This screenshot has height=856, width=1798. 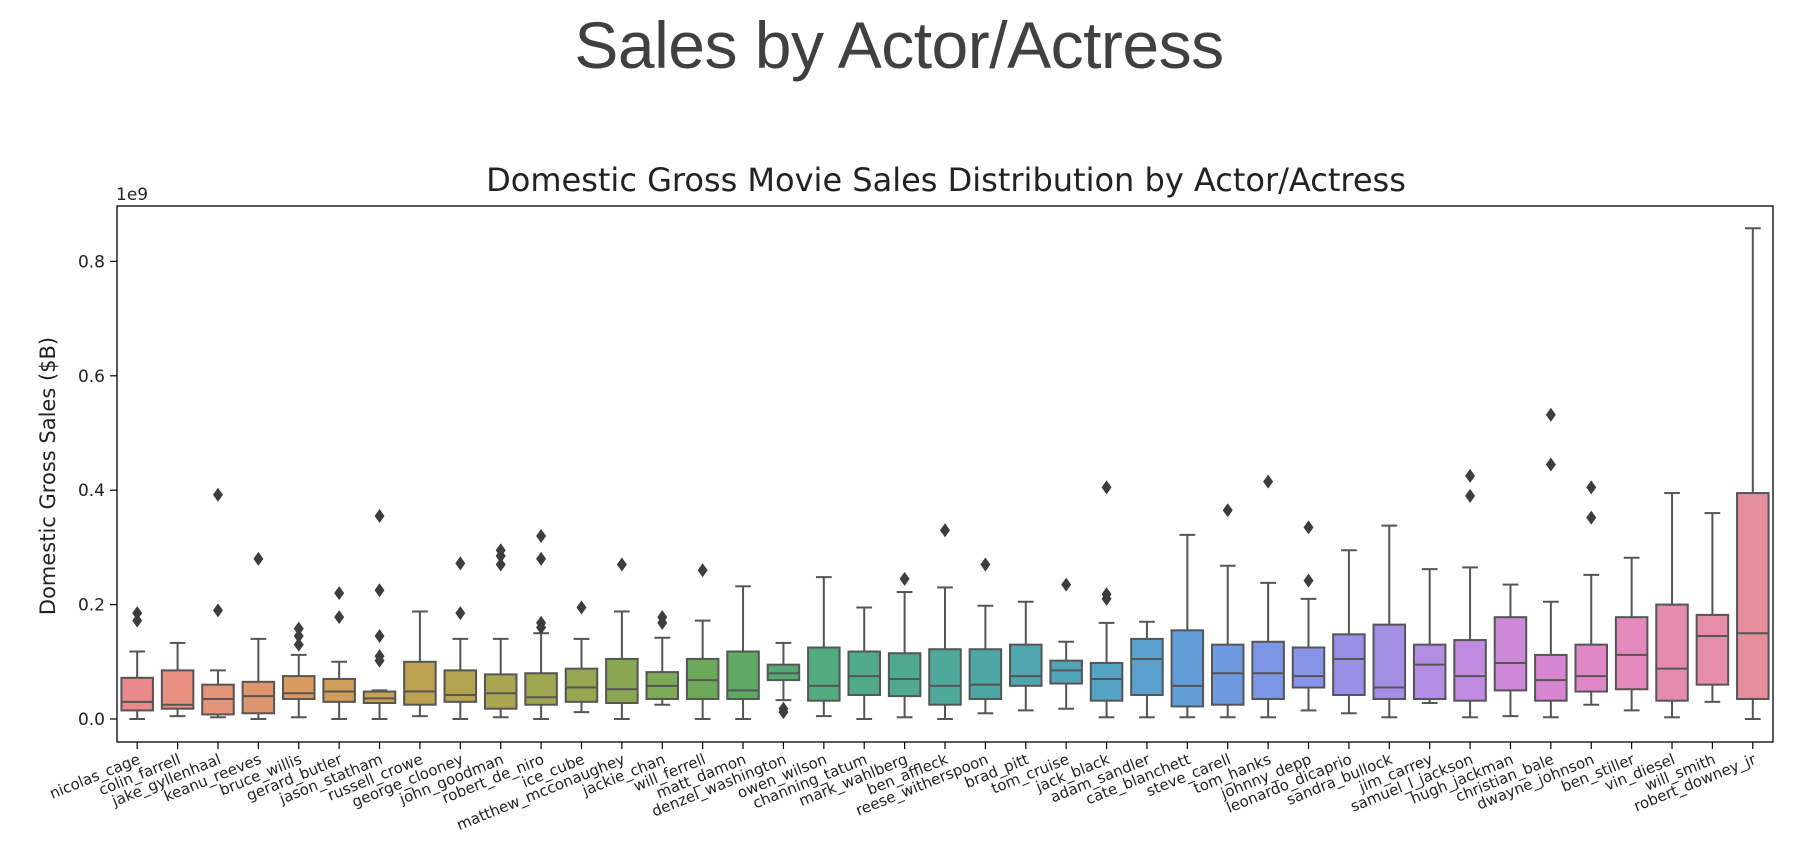 I want to click on y-tick-label: 0.6, so click(x=91, y=377).